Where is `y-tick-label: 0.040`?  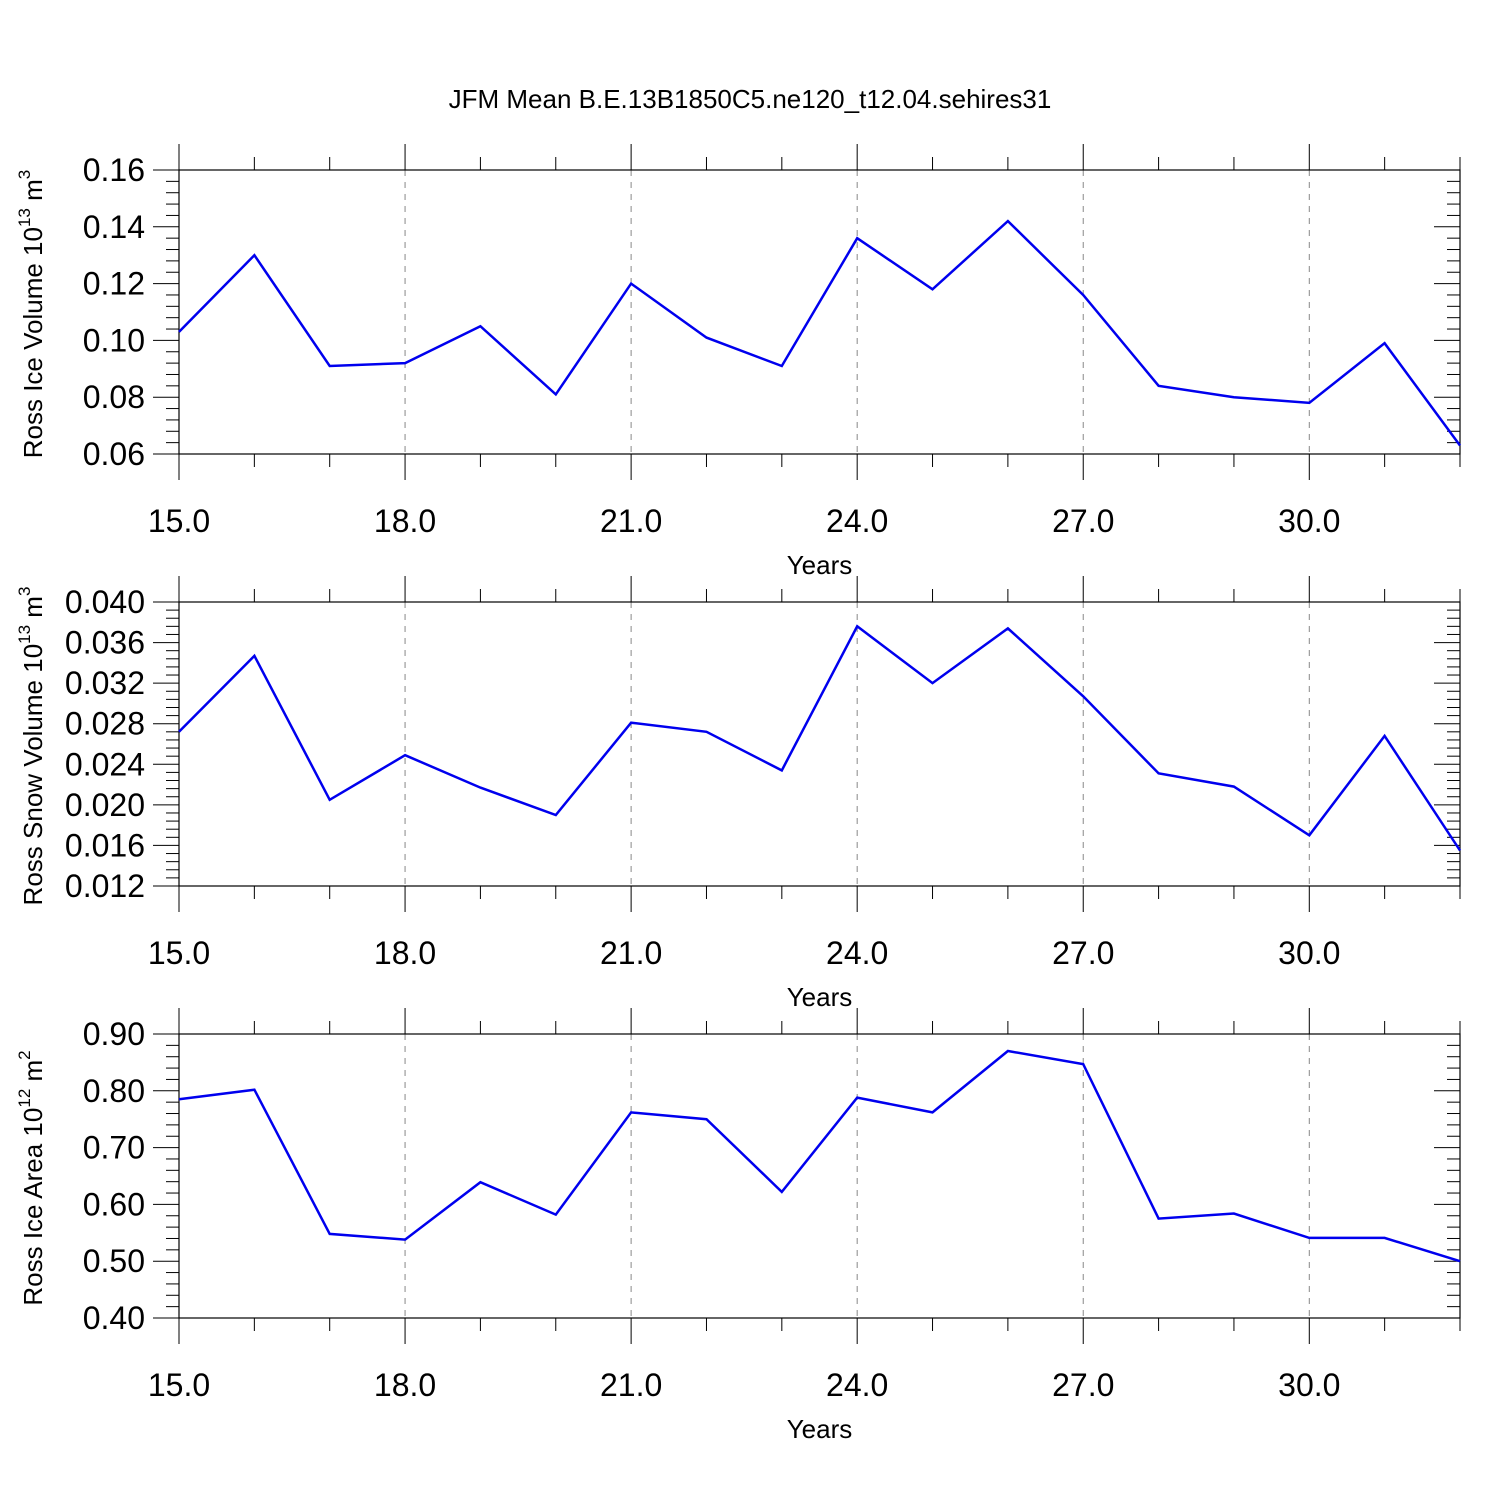 y-tick-label: 0.040 is located at coordinates (105, 602).